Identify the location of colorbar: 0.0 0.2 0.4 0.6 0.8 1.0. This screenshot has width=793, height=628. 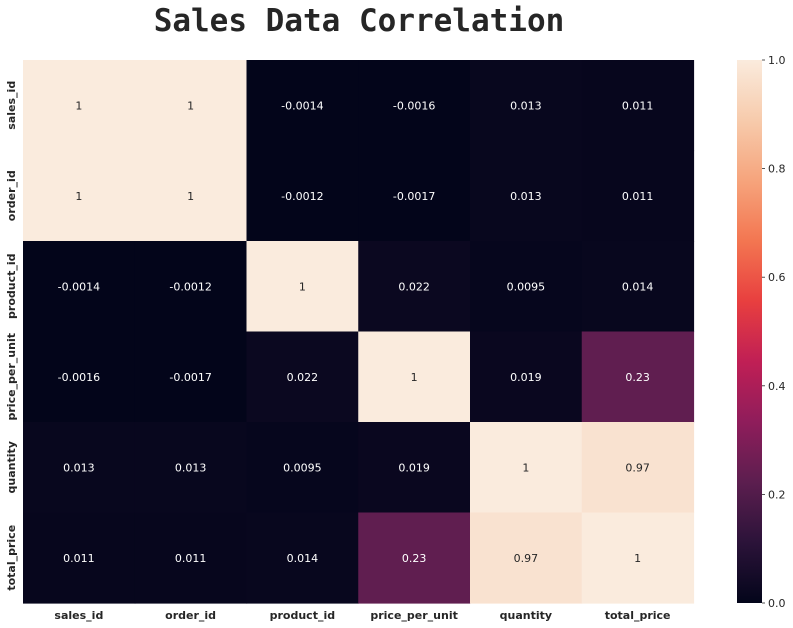
(761, 332).